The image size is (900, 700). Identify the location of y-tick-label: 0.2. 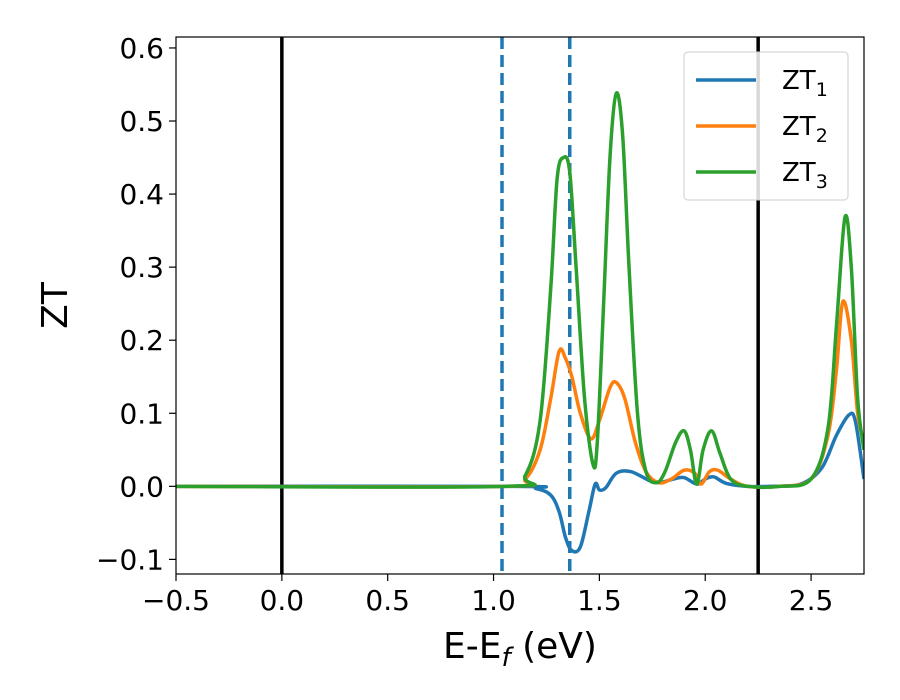
(141, 340).